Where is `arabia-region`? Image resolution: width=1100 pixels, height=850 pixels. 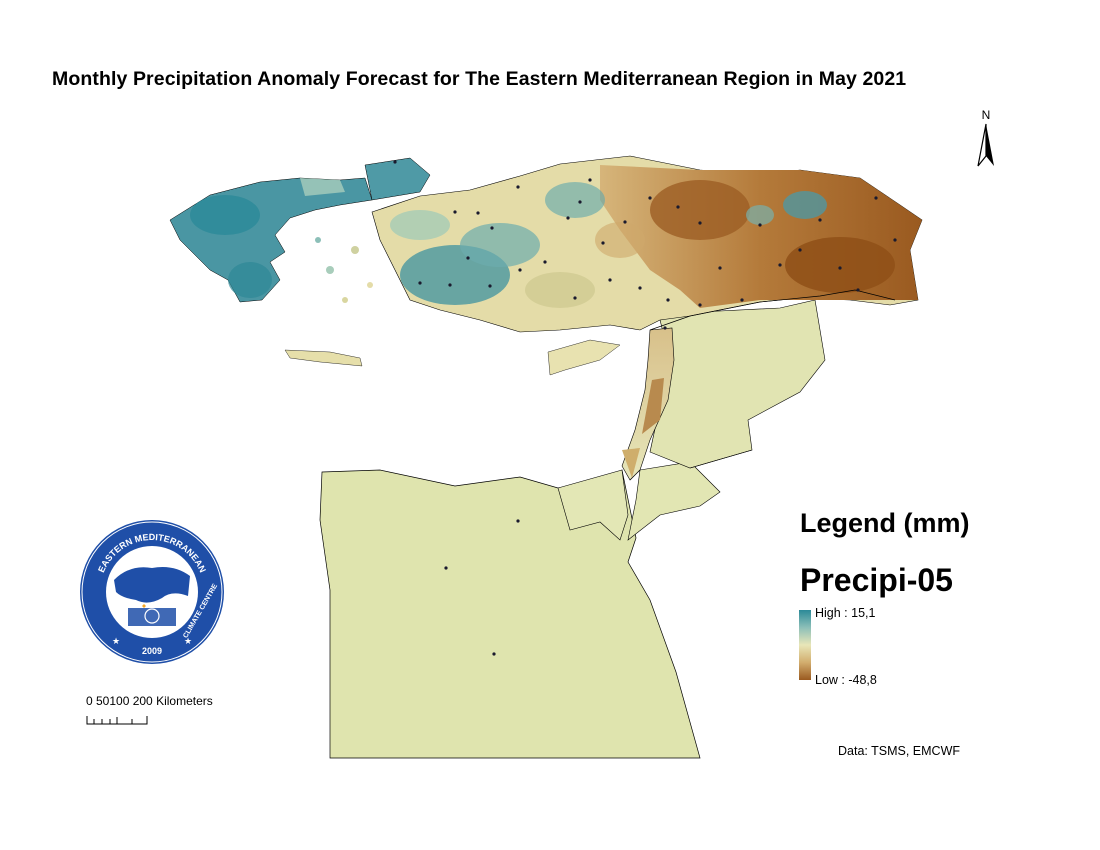 arabia-region is located at coordinates (674, 501).